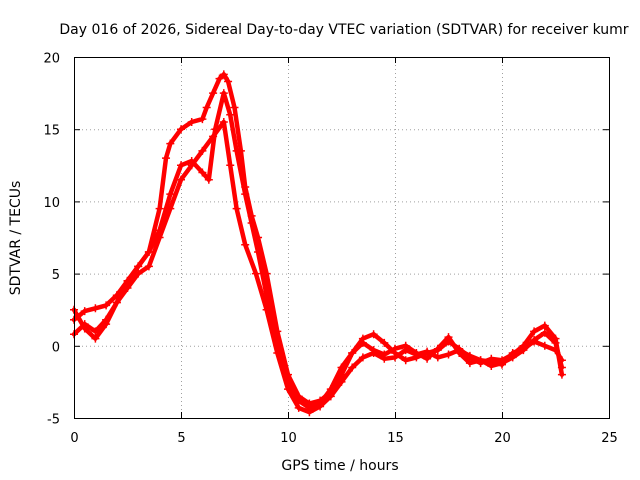 This screenshot has width=640, height=480. Describe the element at coordinates (288, 438) in the screenshot. I see `x-tick-label: 10` at that location.